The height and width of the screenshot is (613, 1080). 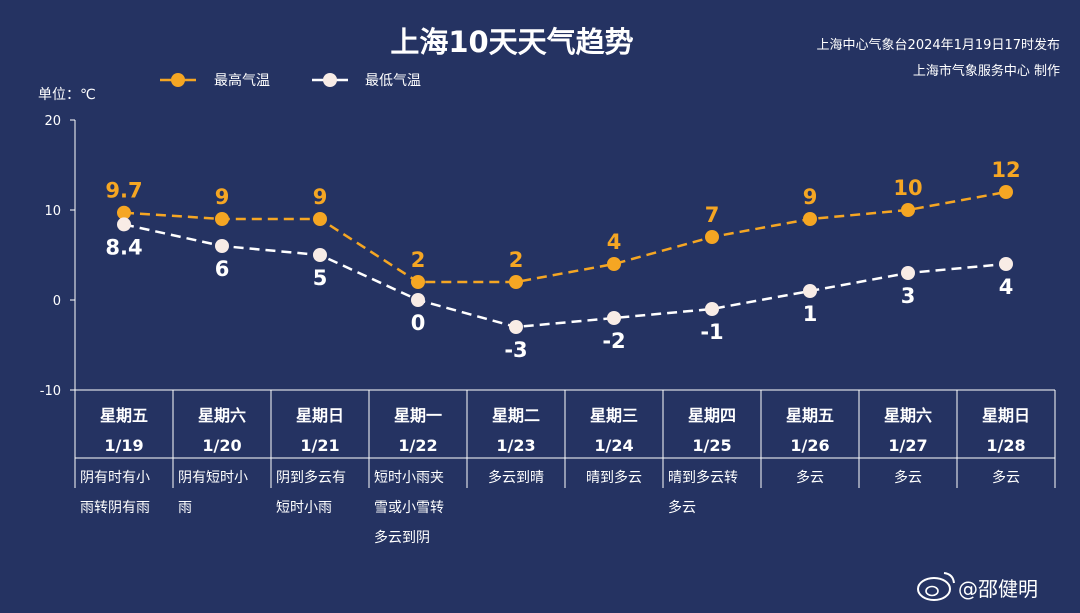 I want to click on legend-low-label: 最低气温, so click(x=393, y=81).